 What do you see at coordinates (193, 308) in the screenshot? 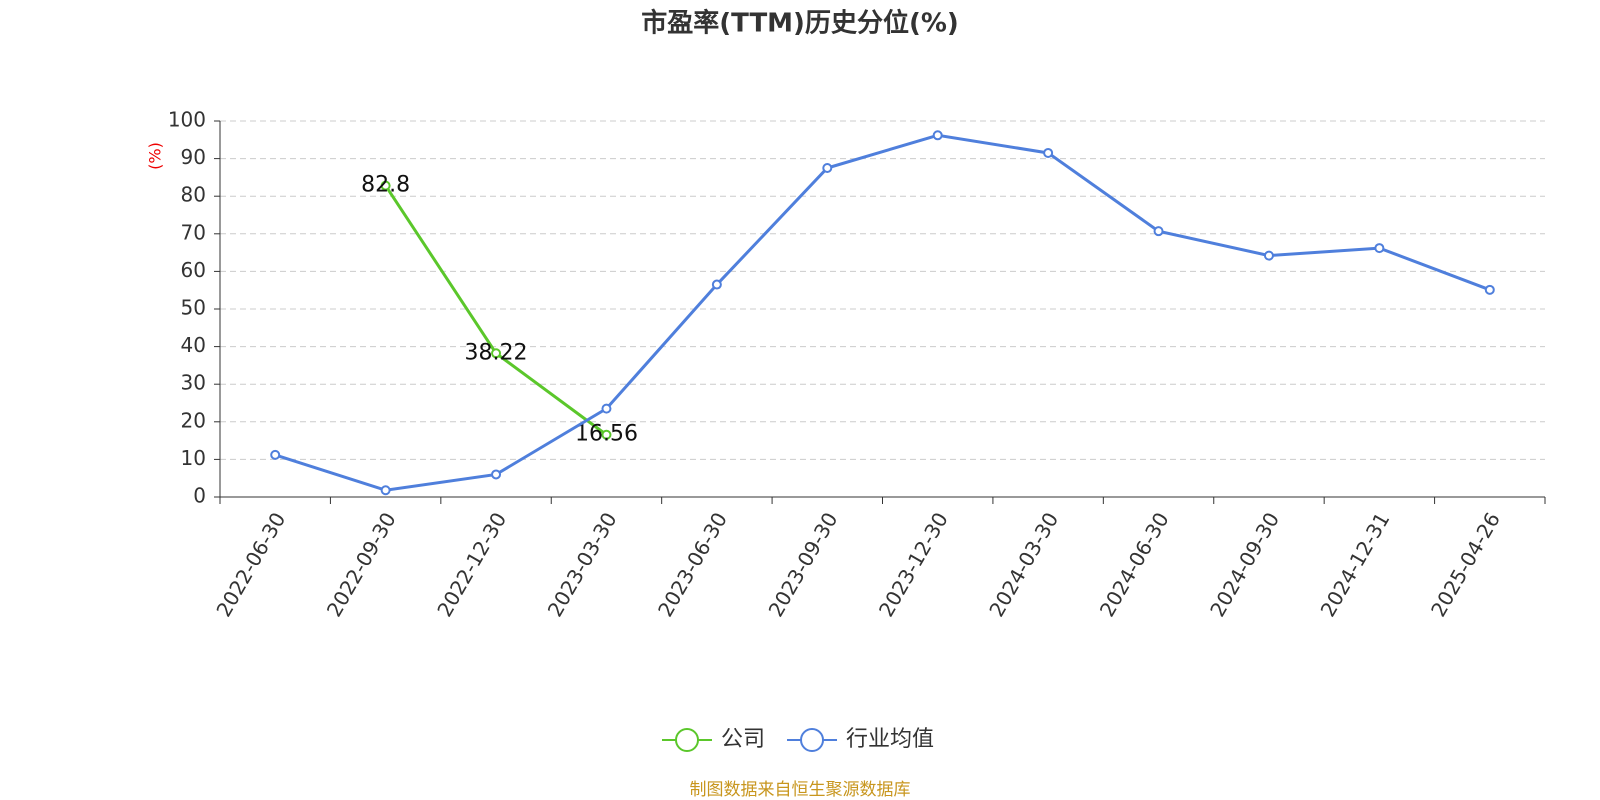
I see `y-tick-label: 50` at bounding box center [193, 308].